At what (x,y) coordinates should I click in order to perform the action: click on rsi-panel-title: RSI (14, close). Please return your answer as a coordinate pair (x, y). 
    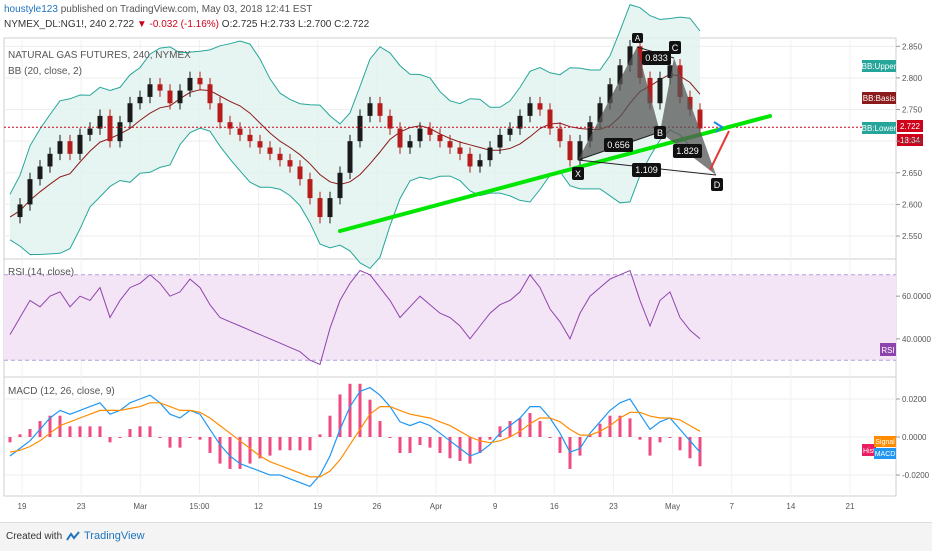
    Looking at the image, I should click on (41, 272).